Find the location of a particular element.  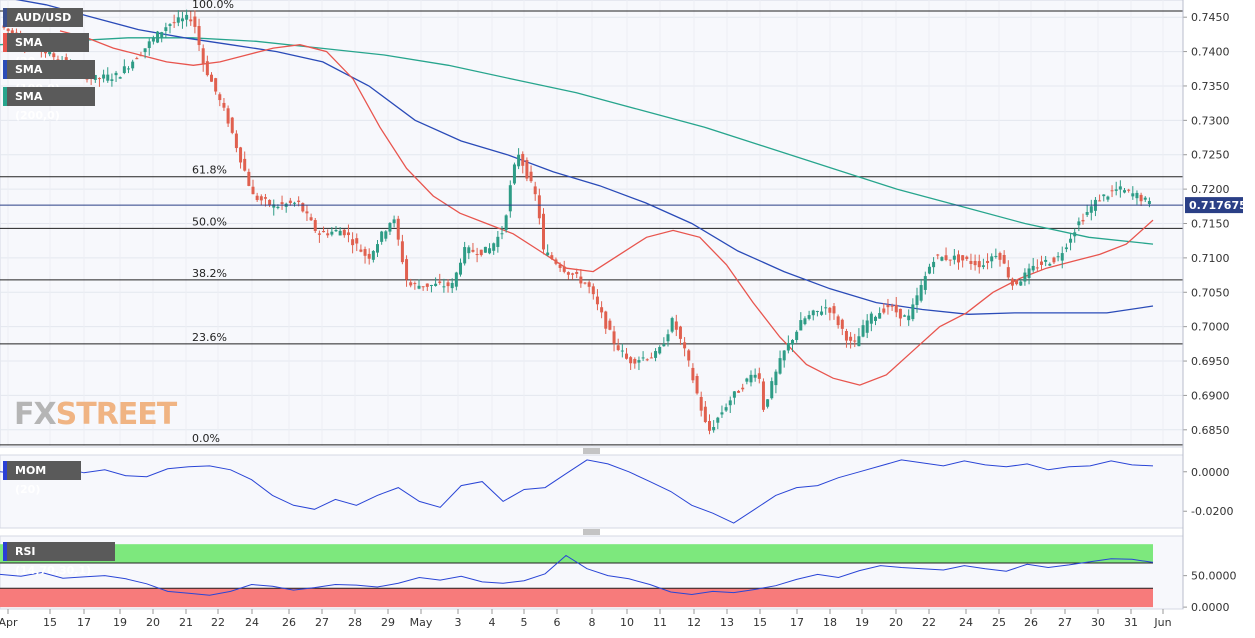

legend-sma100: SMA (100,0) is located at coordinates (49, 77).